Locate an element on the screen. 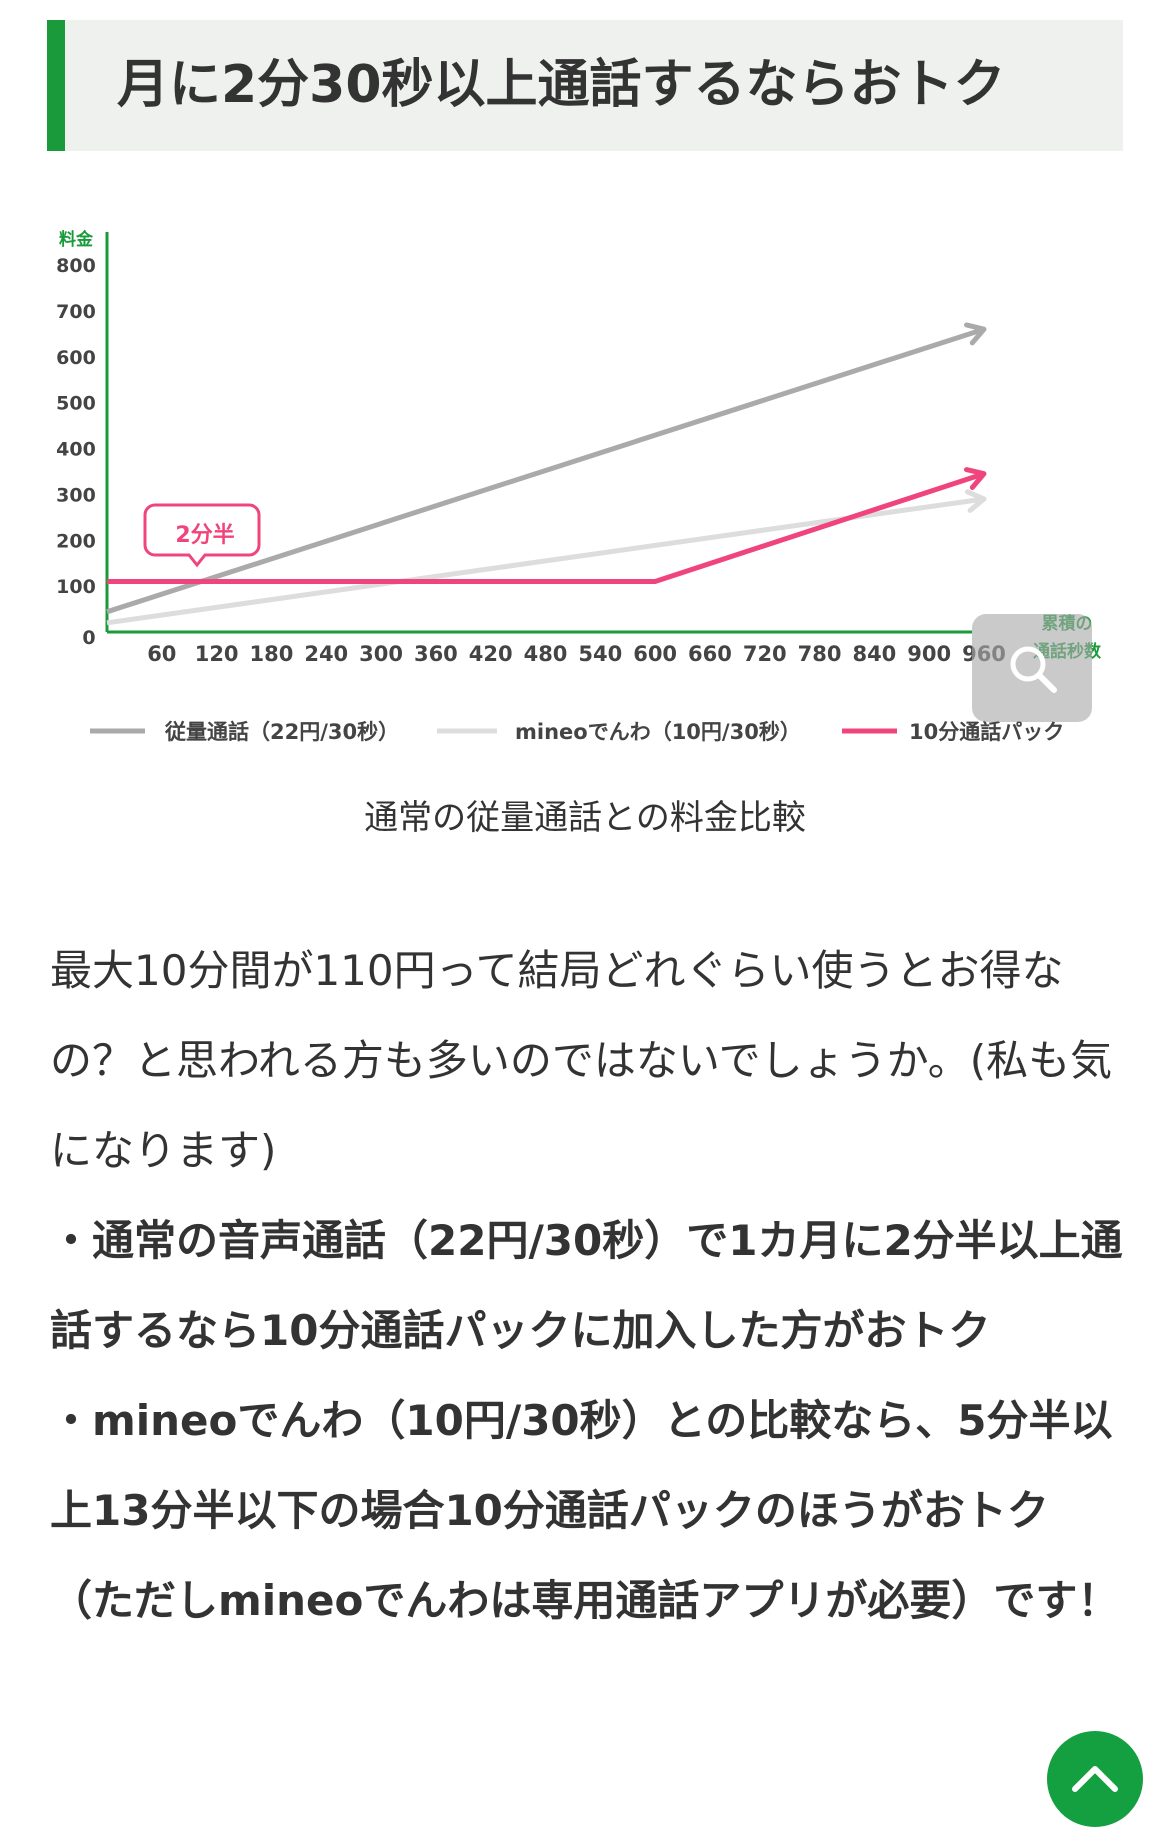 The image size is (1170, 1833). y-axis-label: 料金 is located at coordinates (76, 239).